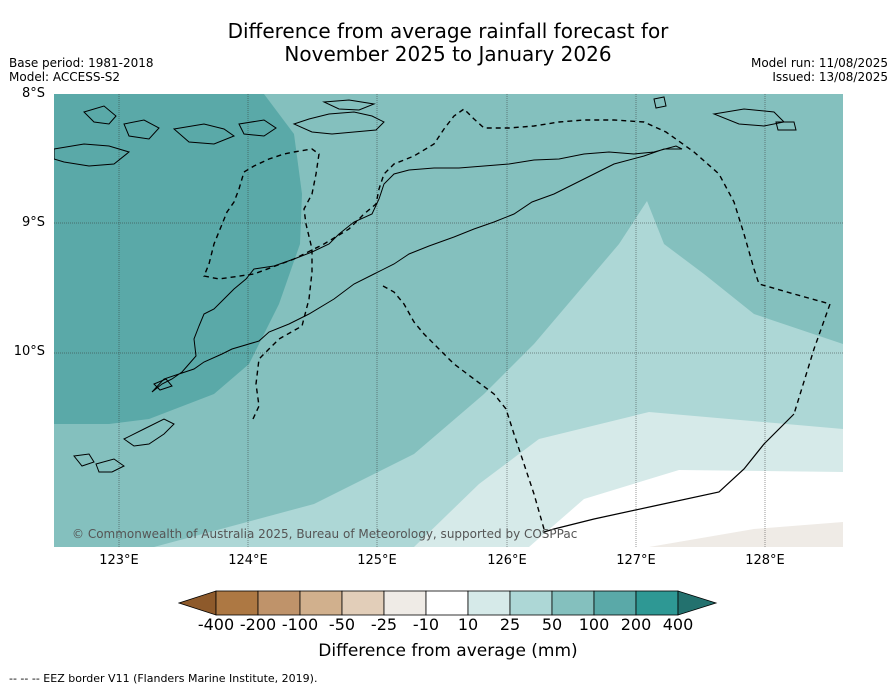 The height and width of the screenshot is (690, 896). Describe the element at coordinates (119, 560) in the screenshot. I see `lon-label-123e: 123°E` at that location.